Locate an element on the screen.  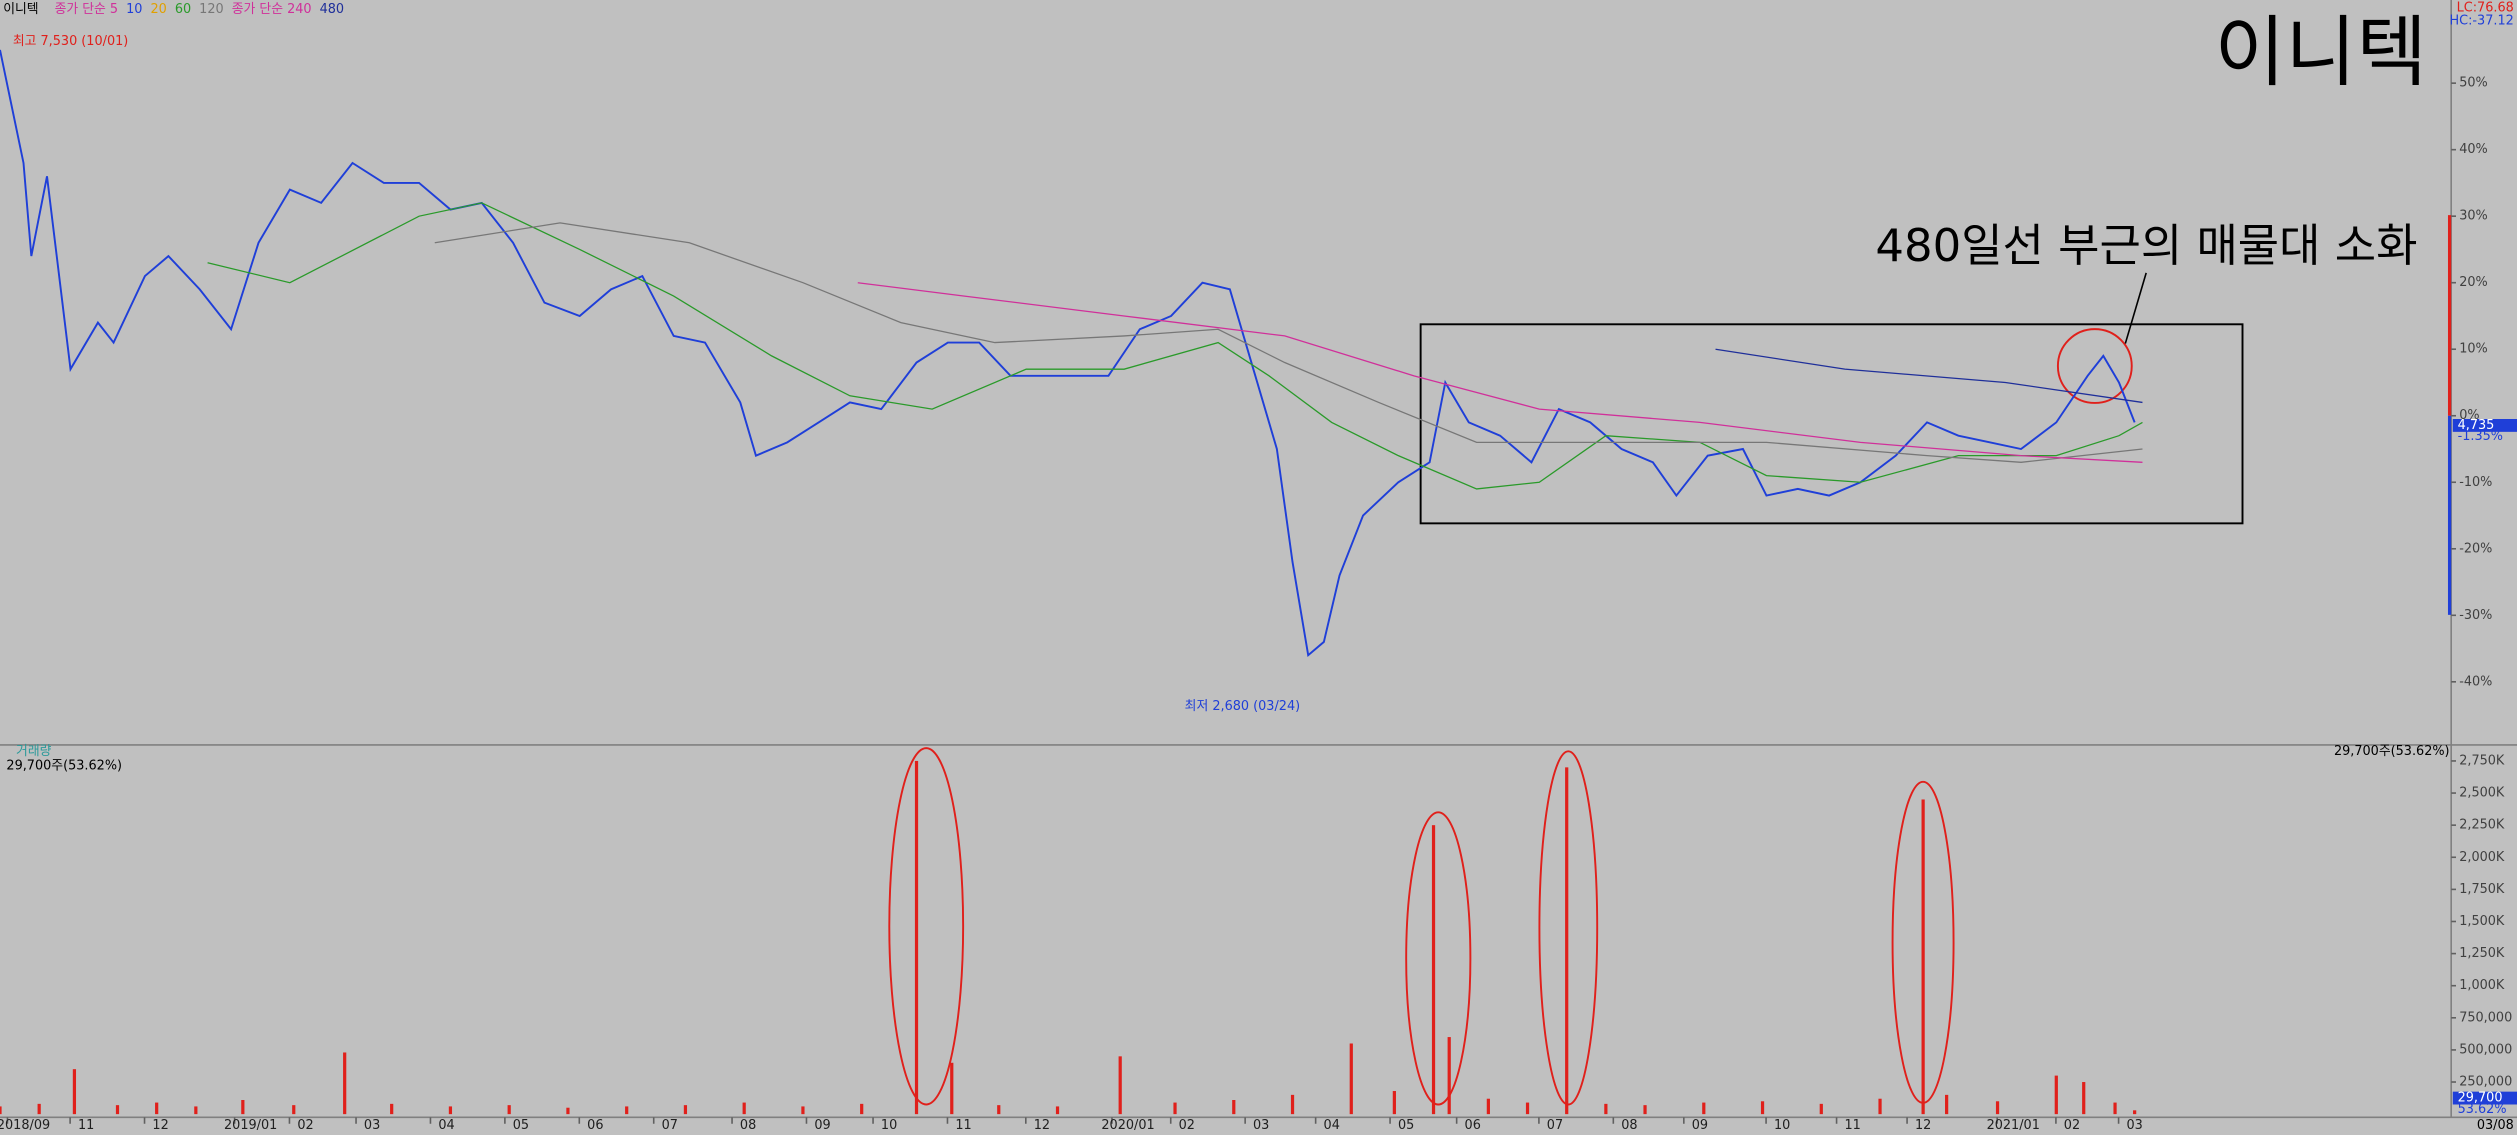
volume-title: 거래량 is located at coordinates (34, 751).